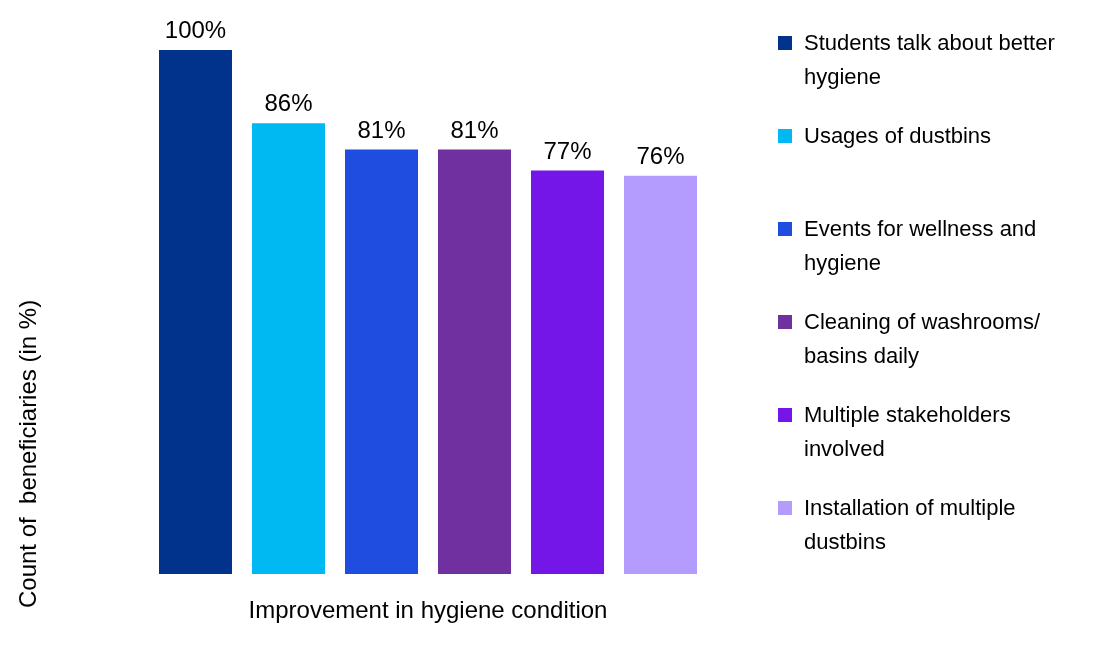  What do you see at coordinates (898, 136) in the screenshot?
I see `legend-label: Usages of dustbins` at bounding box center [898, 136].